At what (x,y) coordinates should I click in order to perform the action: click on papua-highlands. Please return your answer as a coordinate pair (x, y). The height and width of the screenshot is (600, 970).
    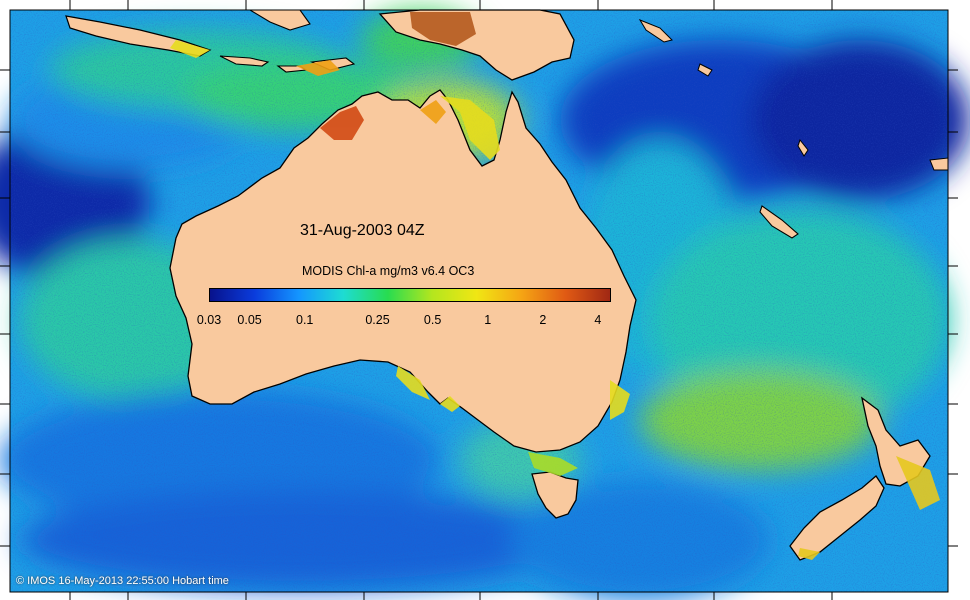
    Looking at the image, I should click on (443, 29).